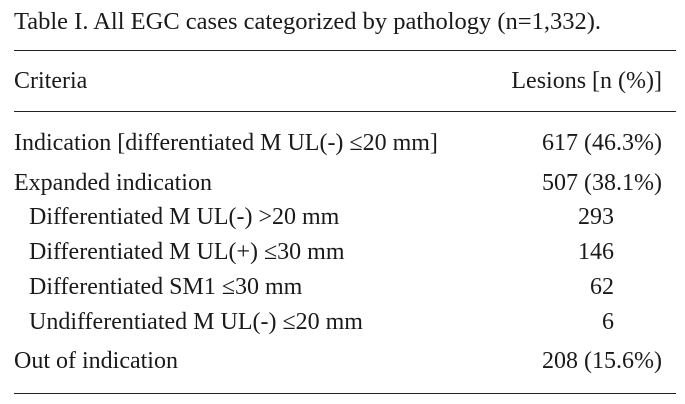  What do you see at coordinates (608, 322) in the screenshot?
I see `row-value: 6` at bounding box center [608, 322].